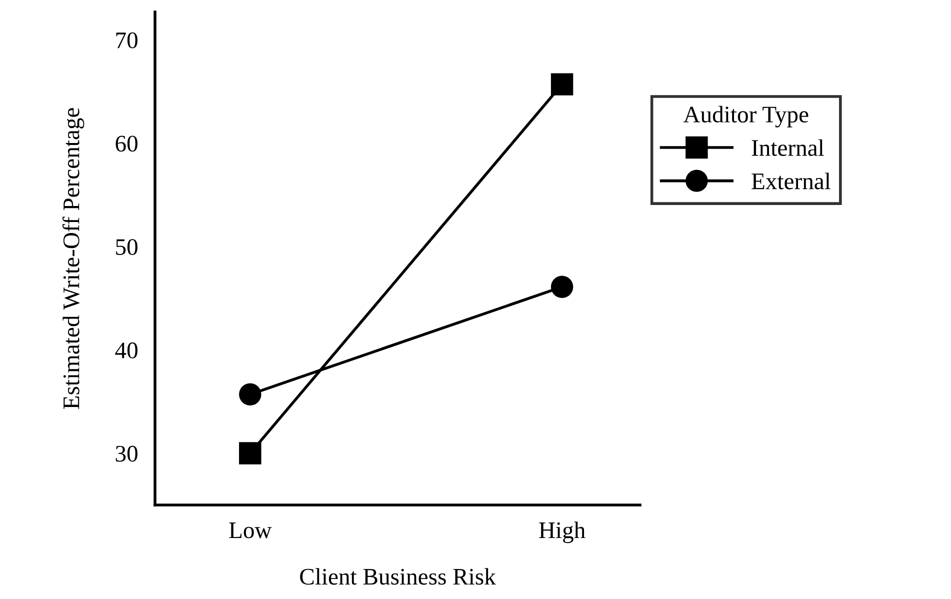 Image resolution: width=951 pixels, height=599 pixels. What do you see at coordinates (126, 350) in the screenshot?
I see `y-tick-label: 40` at bounding box center [126, 350].